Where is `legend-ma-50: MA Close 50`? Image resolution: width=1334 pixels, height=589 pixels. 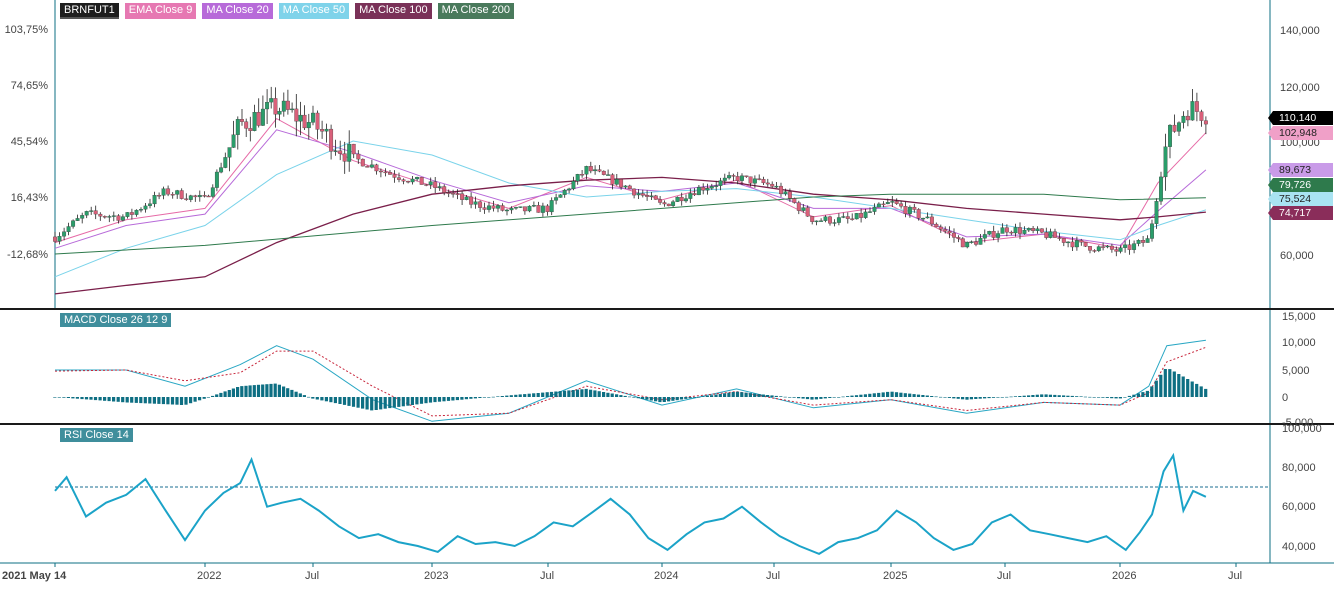 legend-ma-50: MA Close 50 is located at coordinates (314, 11).